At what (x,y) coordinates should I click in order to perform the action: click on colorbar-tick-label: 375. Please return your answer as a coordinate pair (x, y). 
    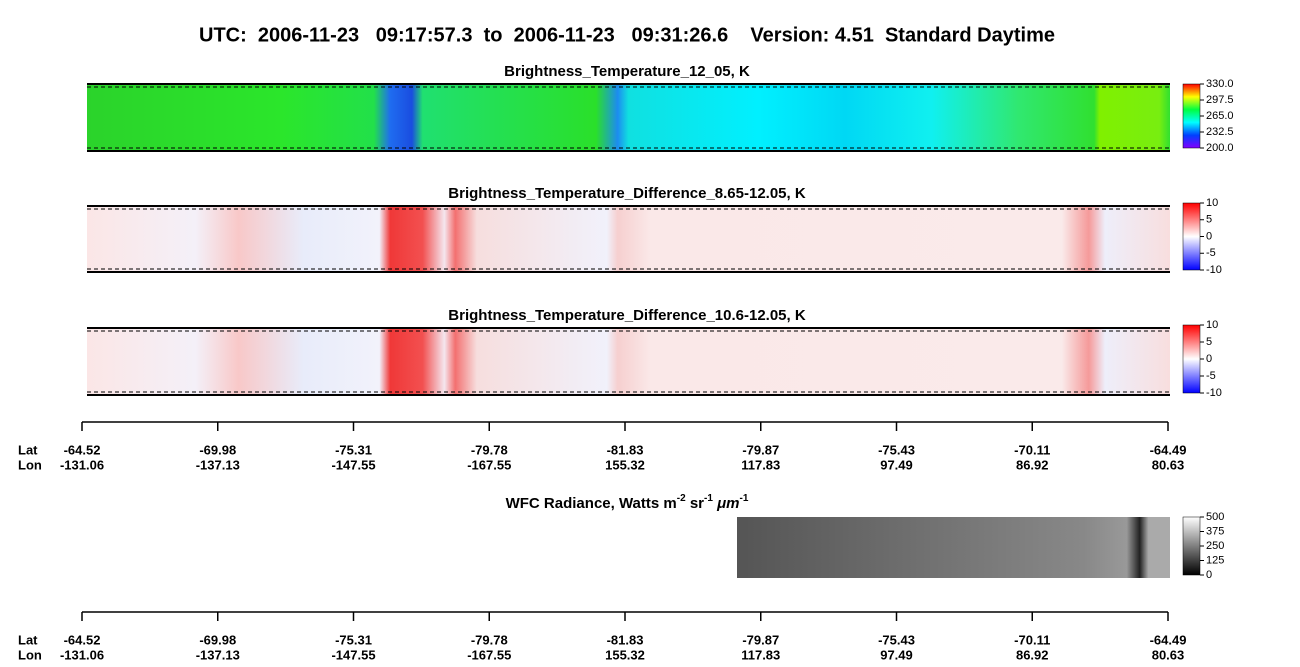
    Looking at the image, I should click on (1215, 531).